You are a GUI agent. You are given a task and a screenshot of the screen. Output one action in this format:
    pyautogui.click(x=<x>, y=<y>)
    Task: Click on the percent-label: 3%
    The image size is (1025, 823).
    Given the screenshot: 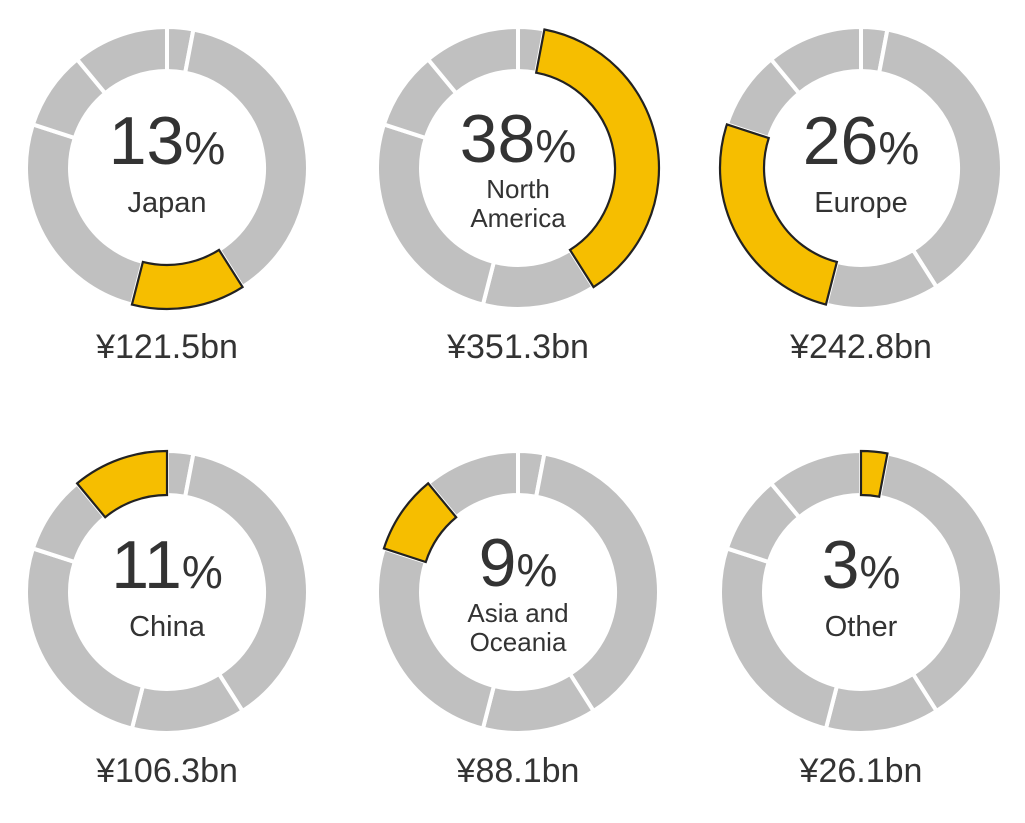 What is the action you would take?
    pyautogui.click(x=861, y=565)
    